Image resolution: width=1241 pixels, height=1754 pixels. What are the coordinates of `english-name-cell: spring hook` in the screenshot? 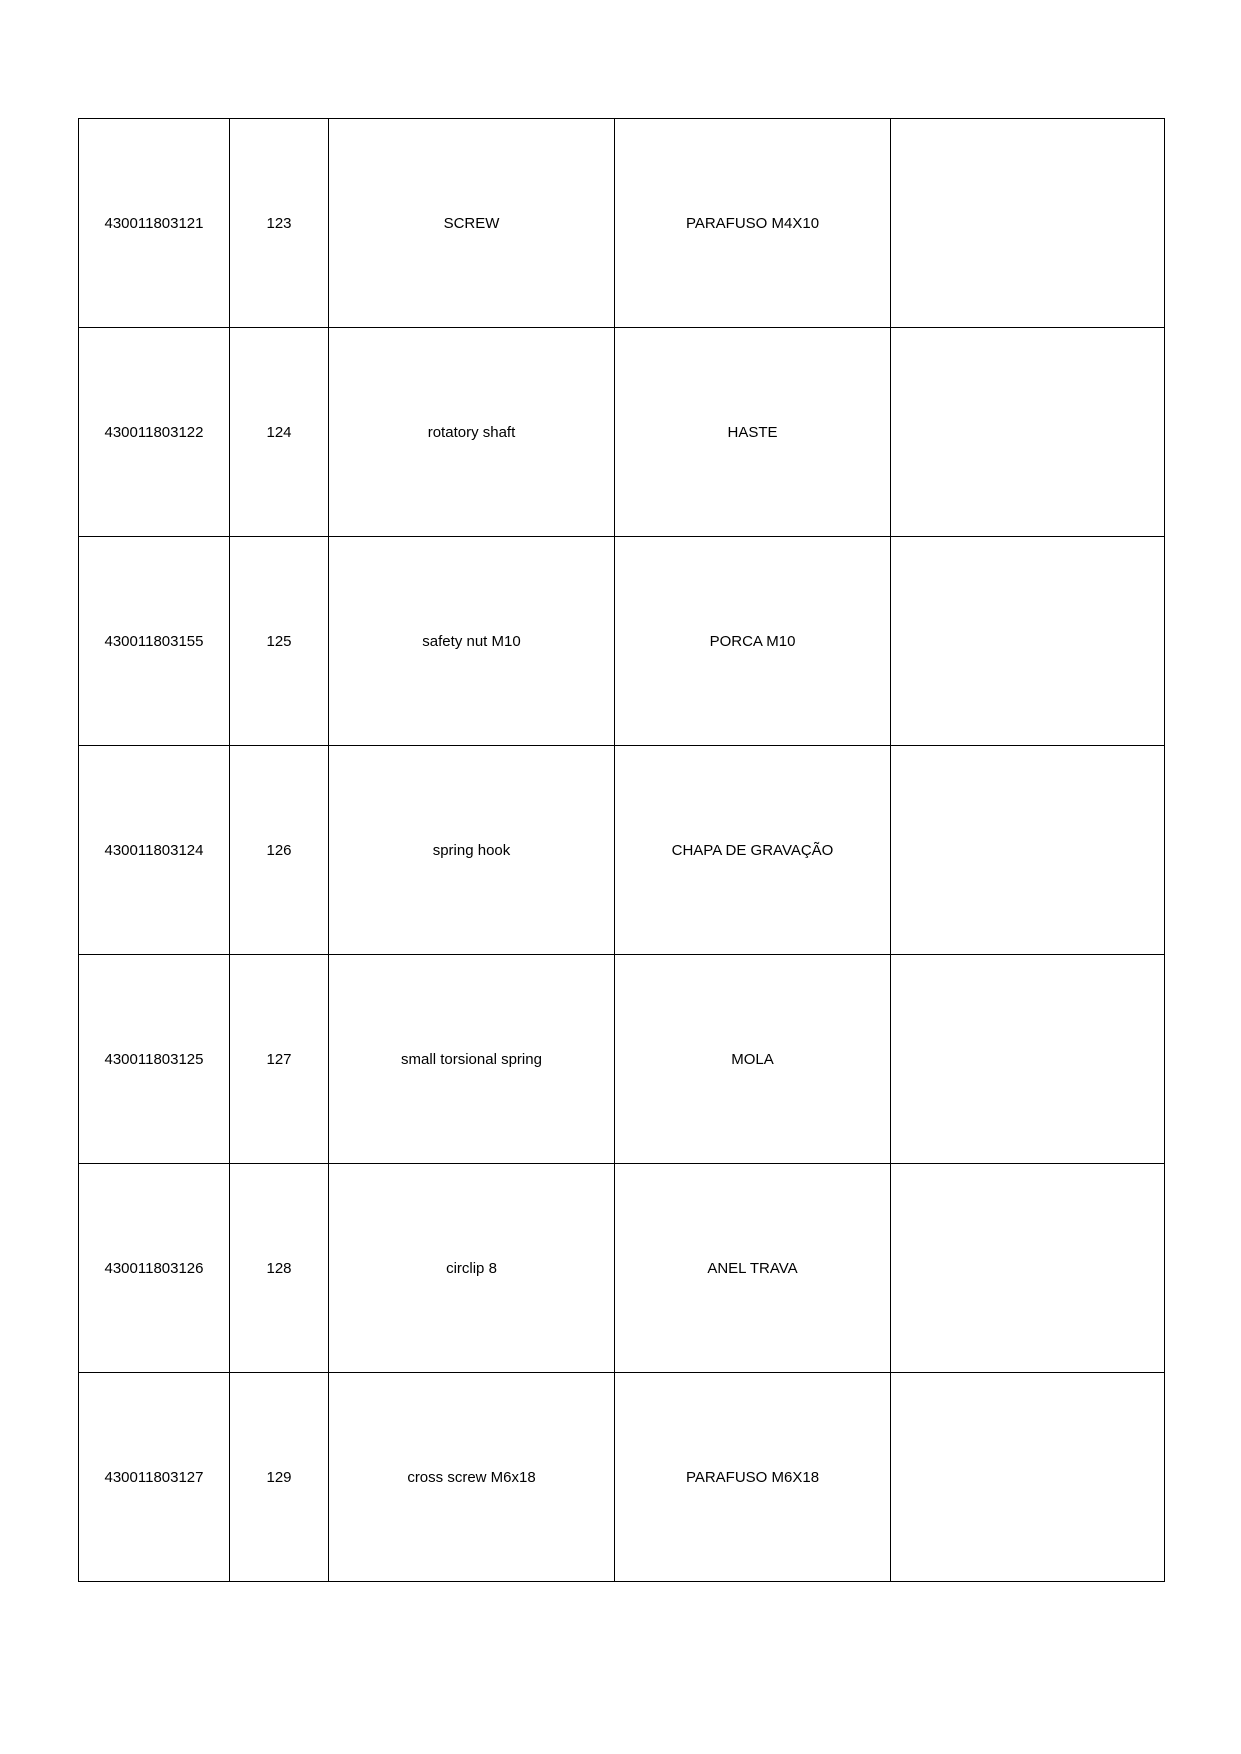 It's located at (471, 850).